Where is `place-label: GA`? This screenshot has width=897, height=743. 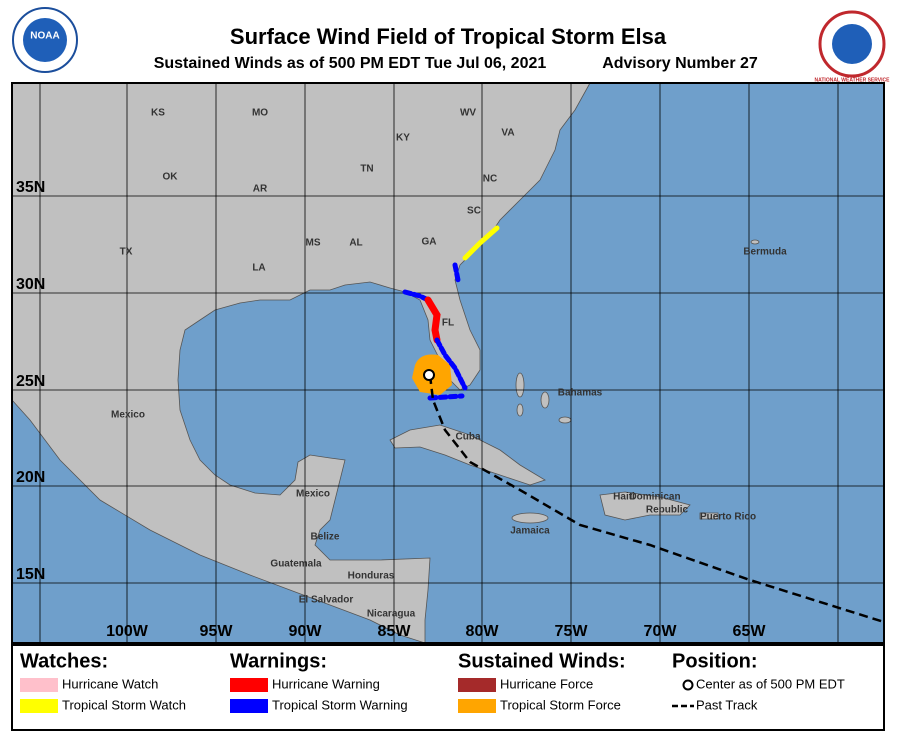
place-label: GA is located at coordinates (429, 242).